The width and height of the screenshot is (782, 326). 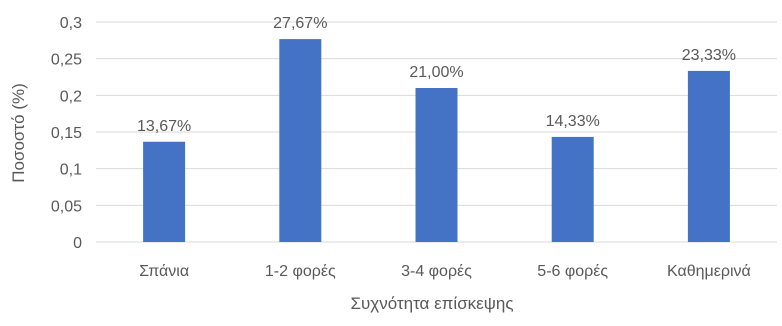 What do you see at coordinates (436, 72) in the screenshot?
I see `data-label: 21,00%` at bounding box center [436, 72].